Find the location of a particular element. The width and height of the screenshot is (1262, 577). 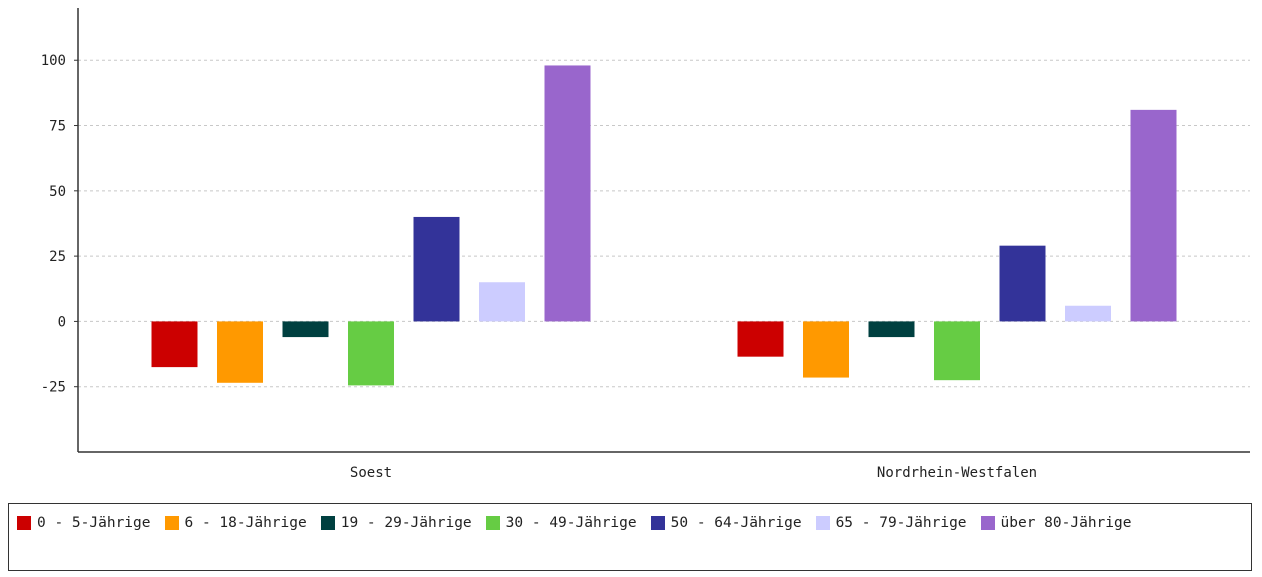

legend-label: 30 - 49-Jährige is located at coordinates (571, 523).